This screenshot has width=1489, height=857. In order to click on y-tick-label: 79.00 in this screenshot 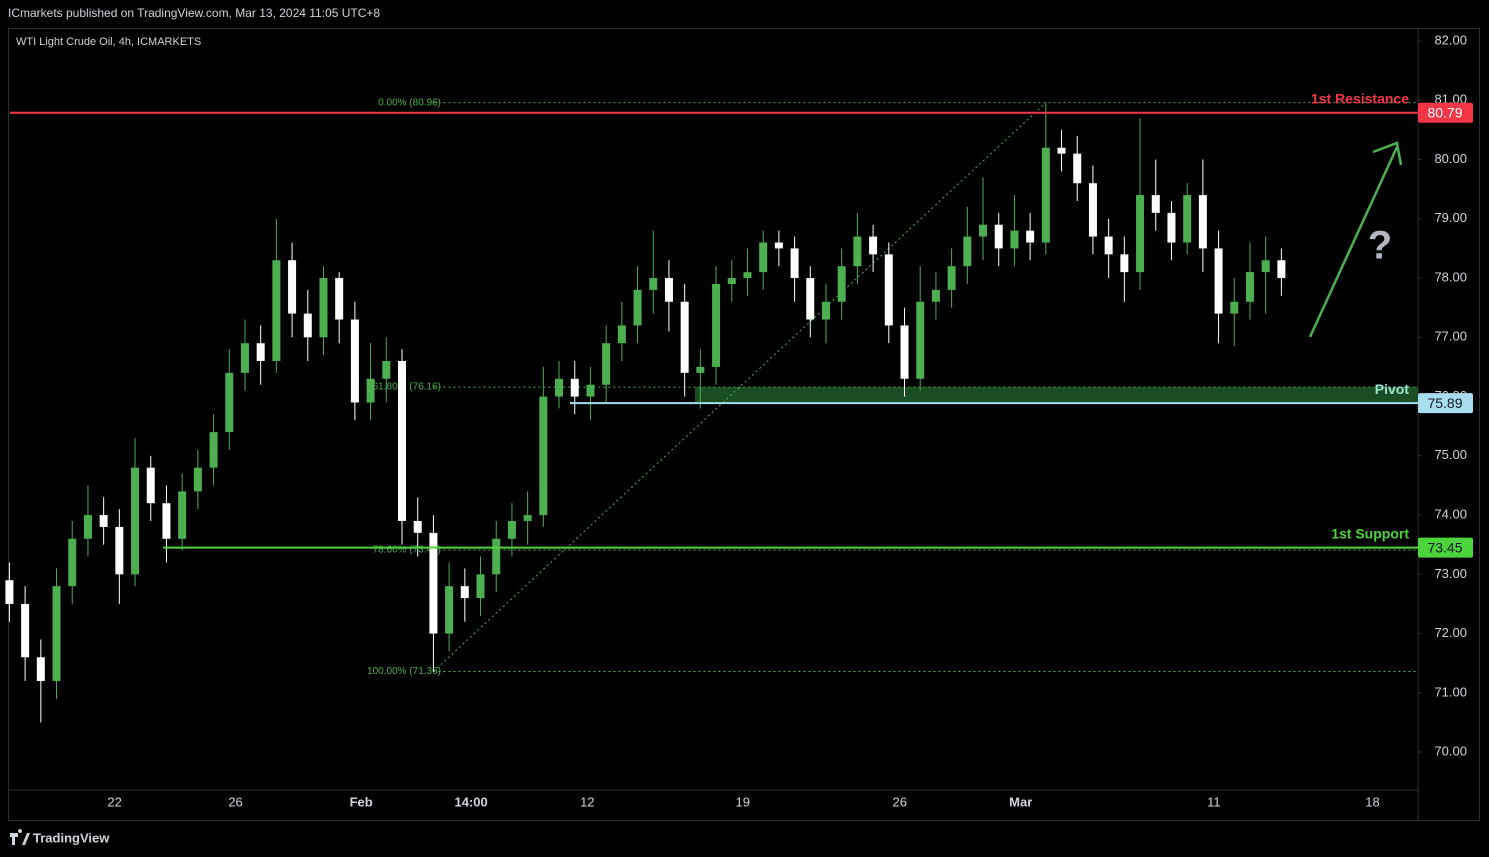, I will do `click(1450, 217)`.